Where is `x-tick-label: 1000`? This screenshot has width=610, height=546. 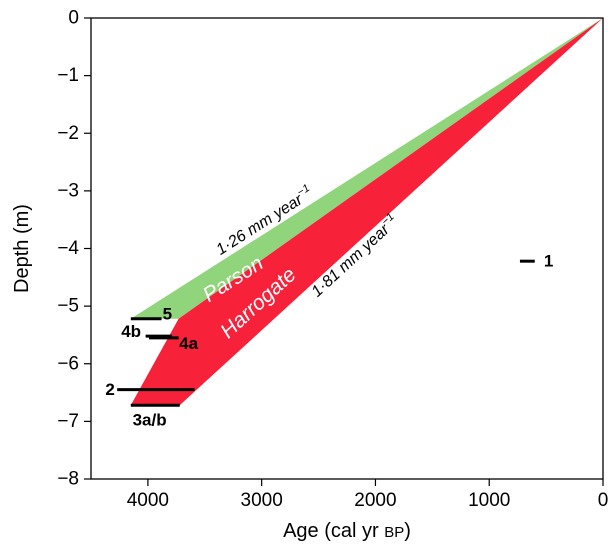
x-tick-label: 1000 is located at coordinates (489, 500).